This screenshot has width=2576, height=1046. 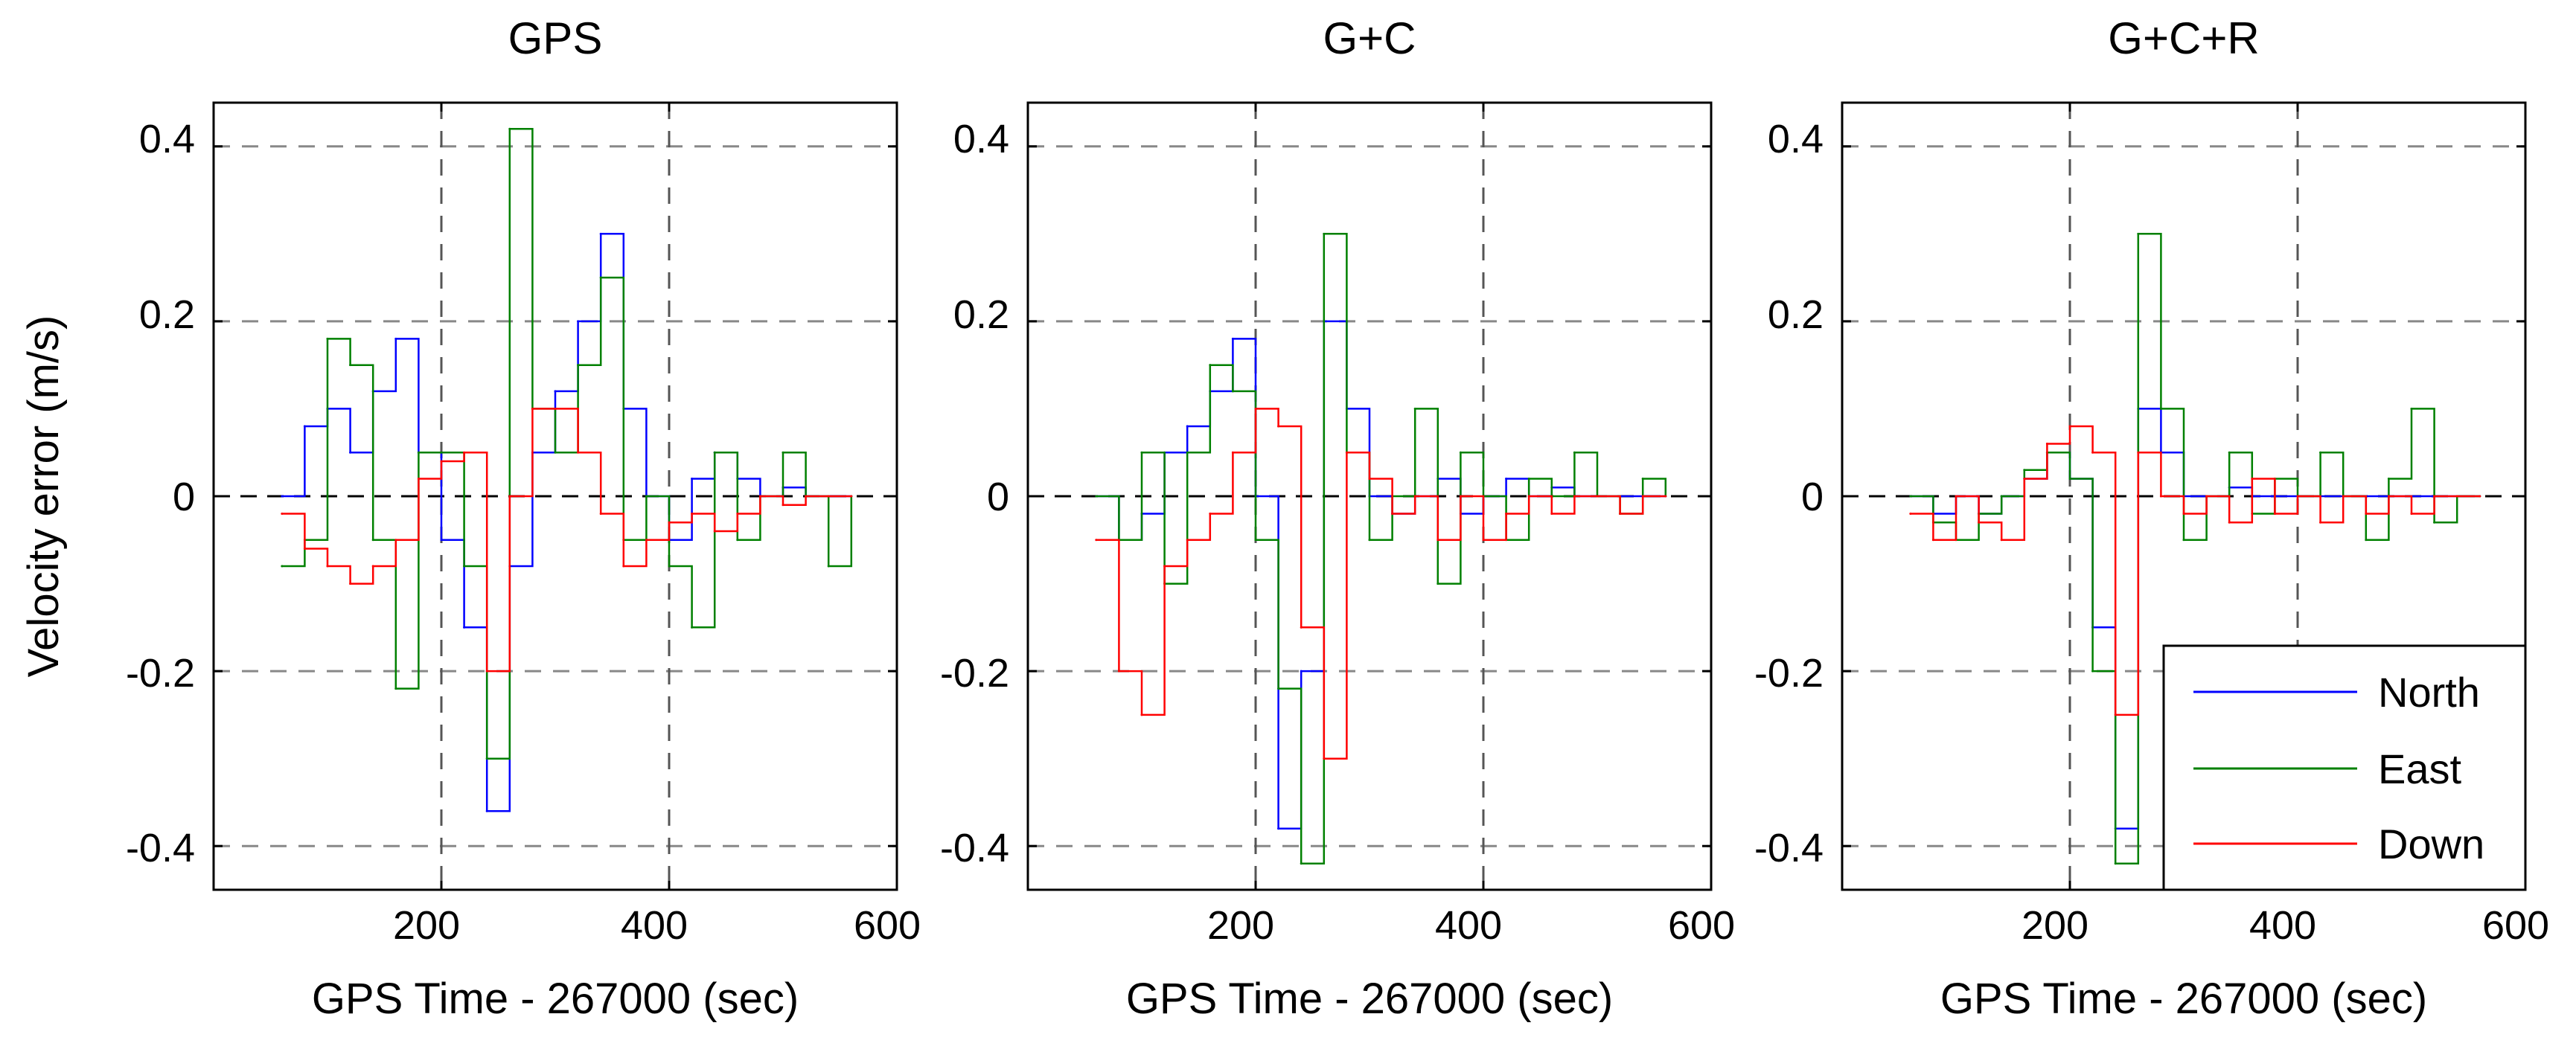 I want to click on x-tick-label: 200, so click(x=1240, y=926).